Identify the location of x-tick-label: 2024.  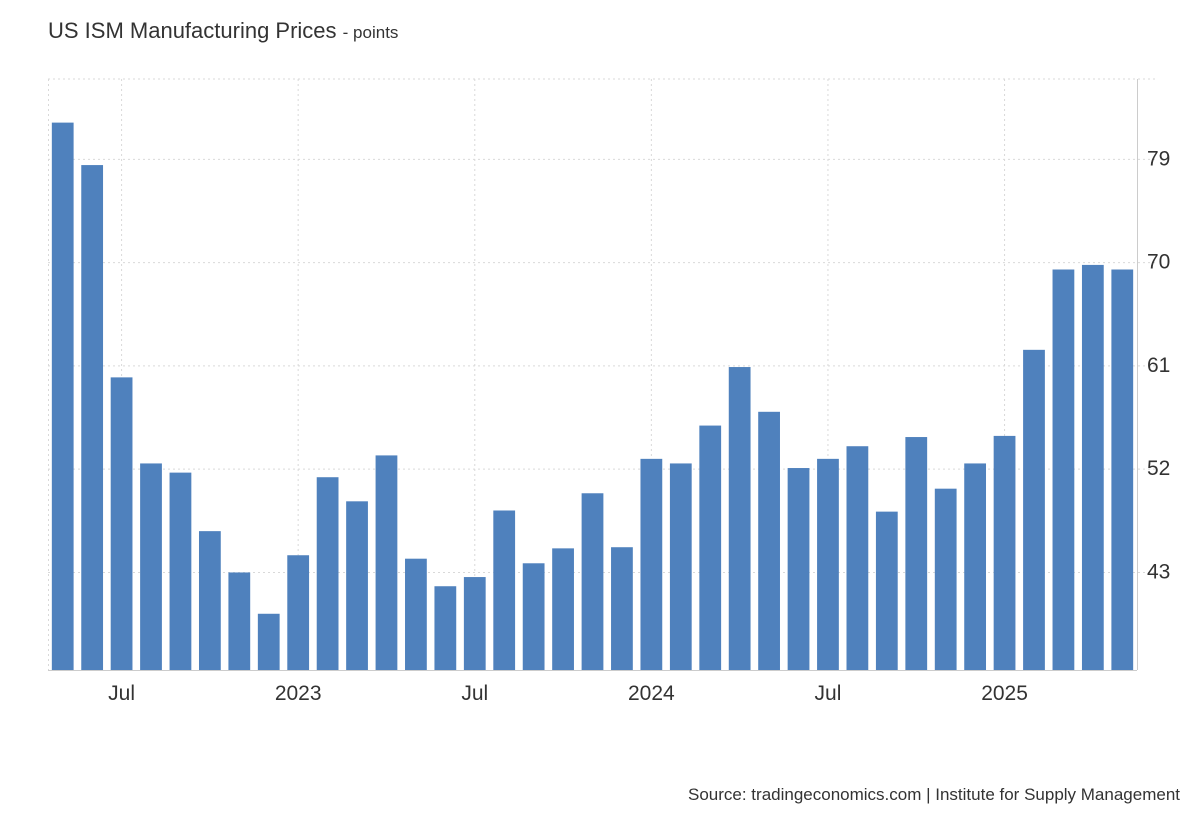
(651, 693).